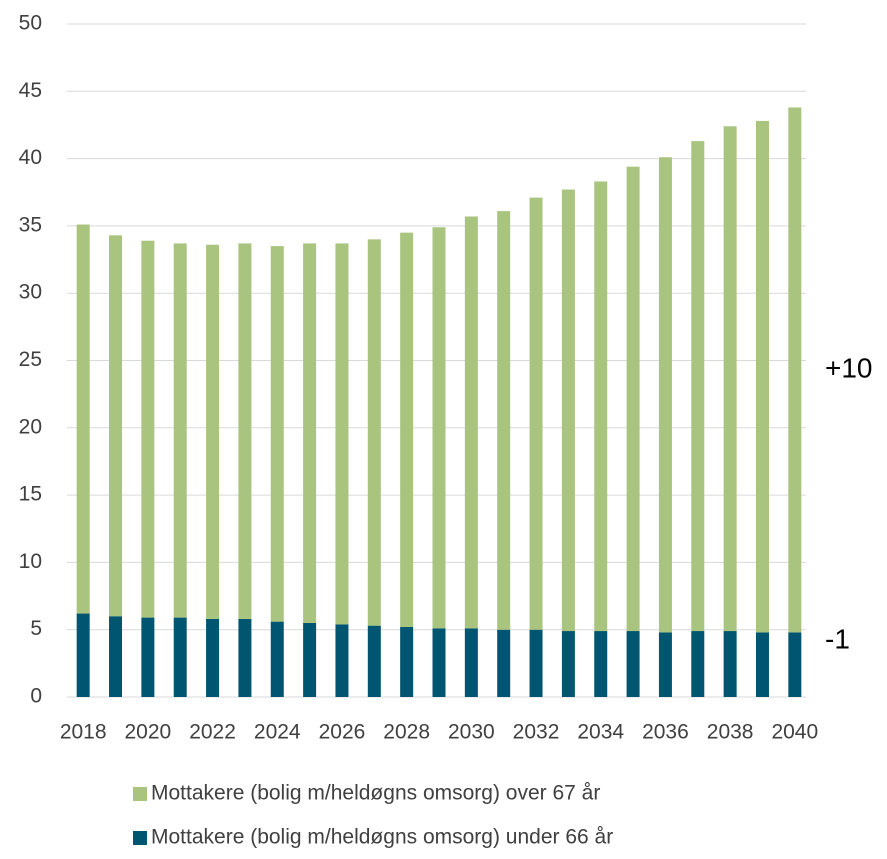  I want to click on x-tick-label: 2020, so click(148, 732).